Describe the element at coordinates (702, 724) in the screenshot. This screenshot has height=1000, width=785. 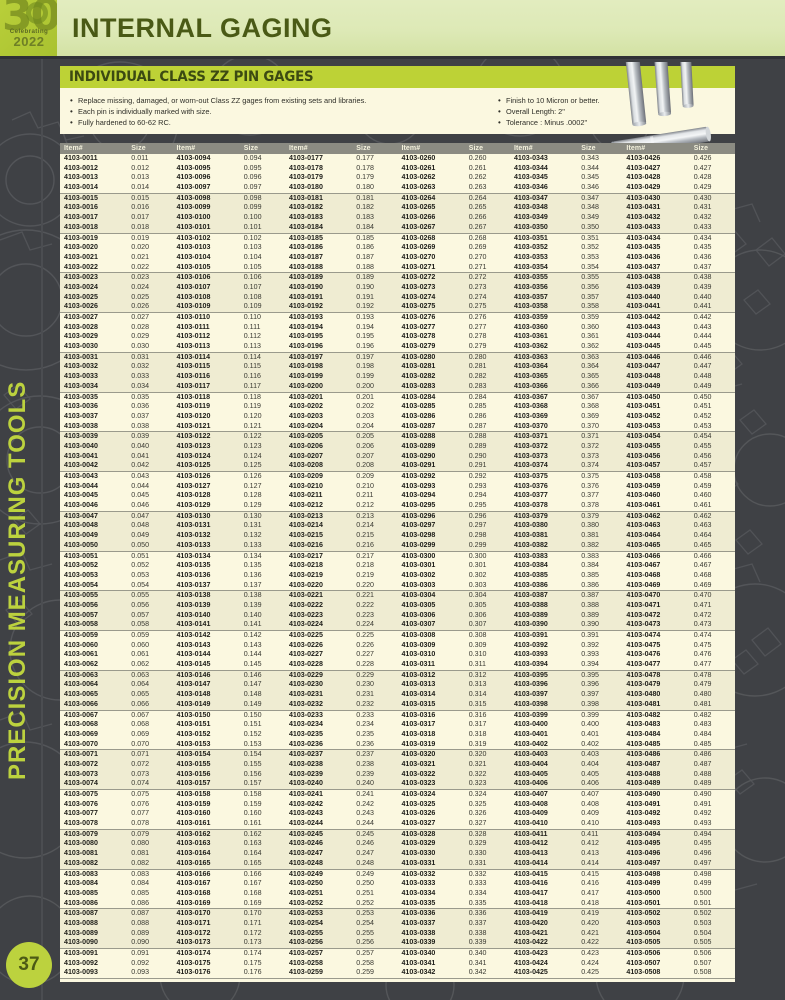
I see `cell-size: 0.483` at that location.